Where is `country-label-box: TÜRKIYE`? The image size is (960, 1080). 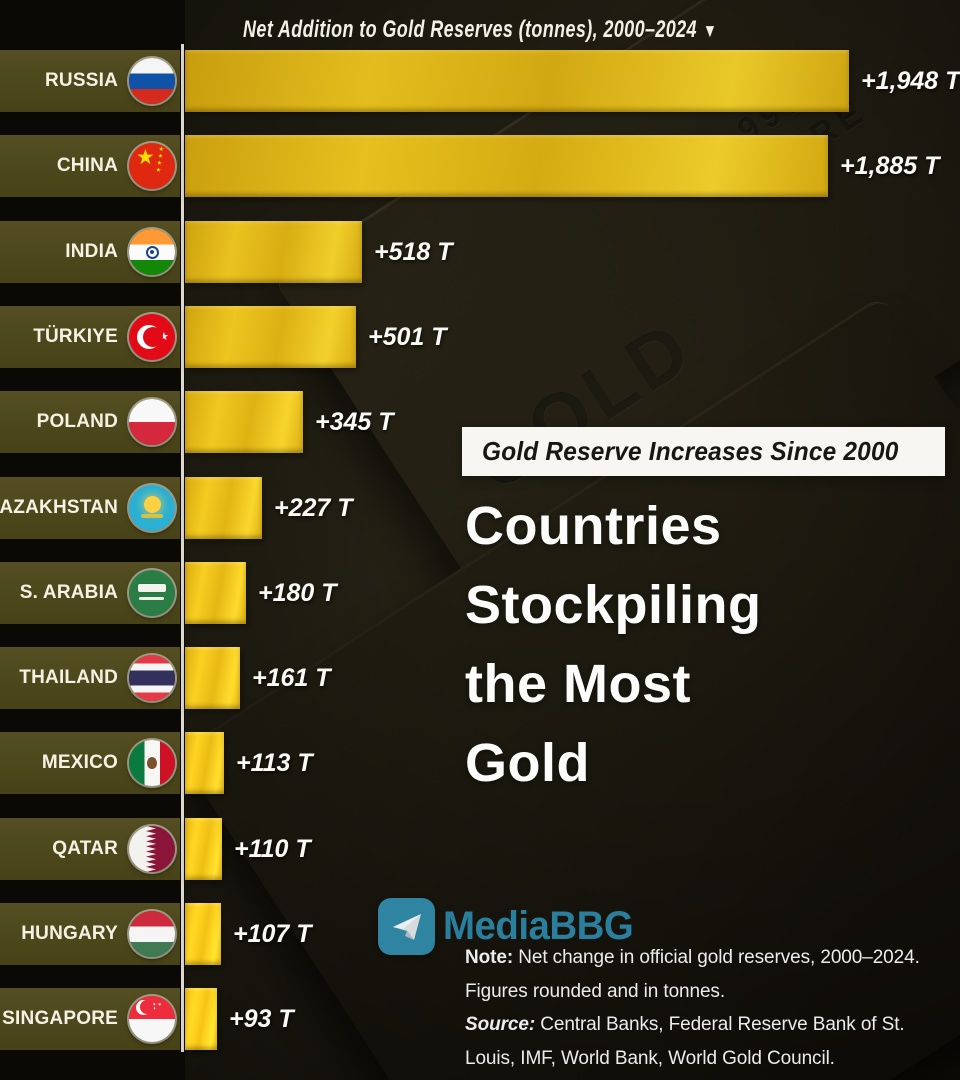
country-label-box: TÜRKIYE is located at coordinates (90, 337).